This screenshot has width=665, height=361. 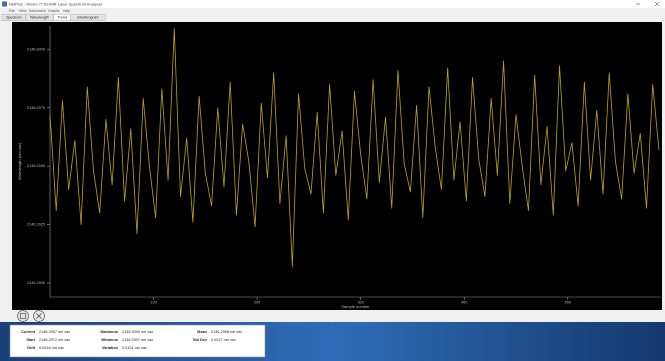 I want to click on stat-label: Std Dev, so click(x=200, y=340).